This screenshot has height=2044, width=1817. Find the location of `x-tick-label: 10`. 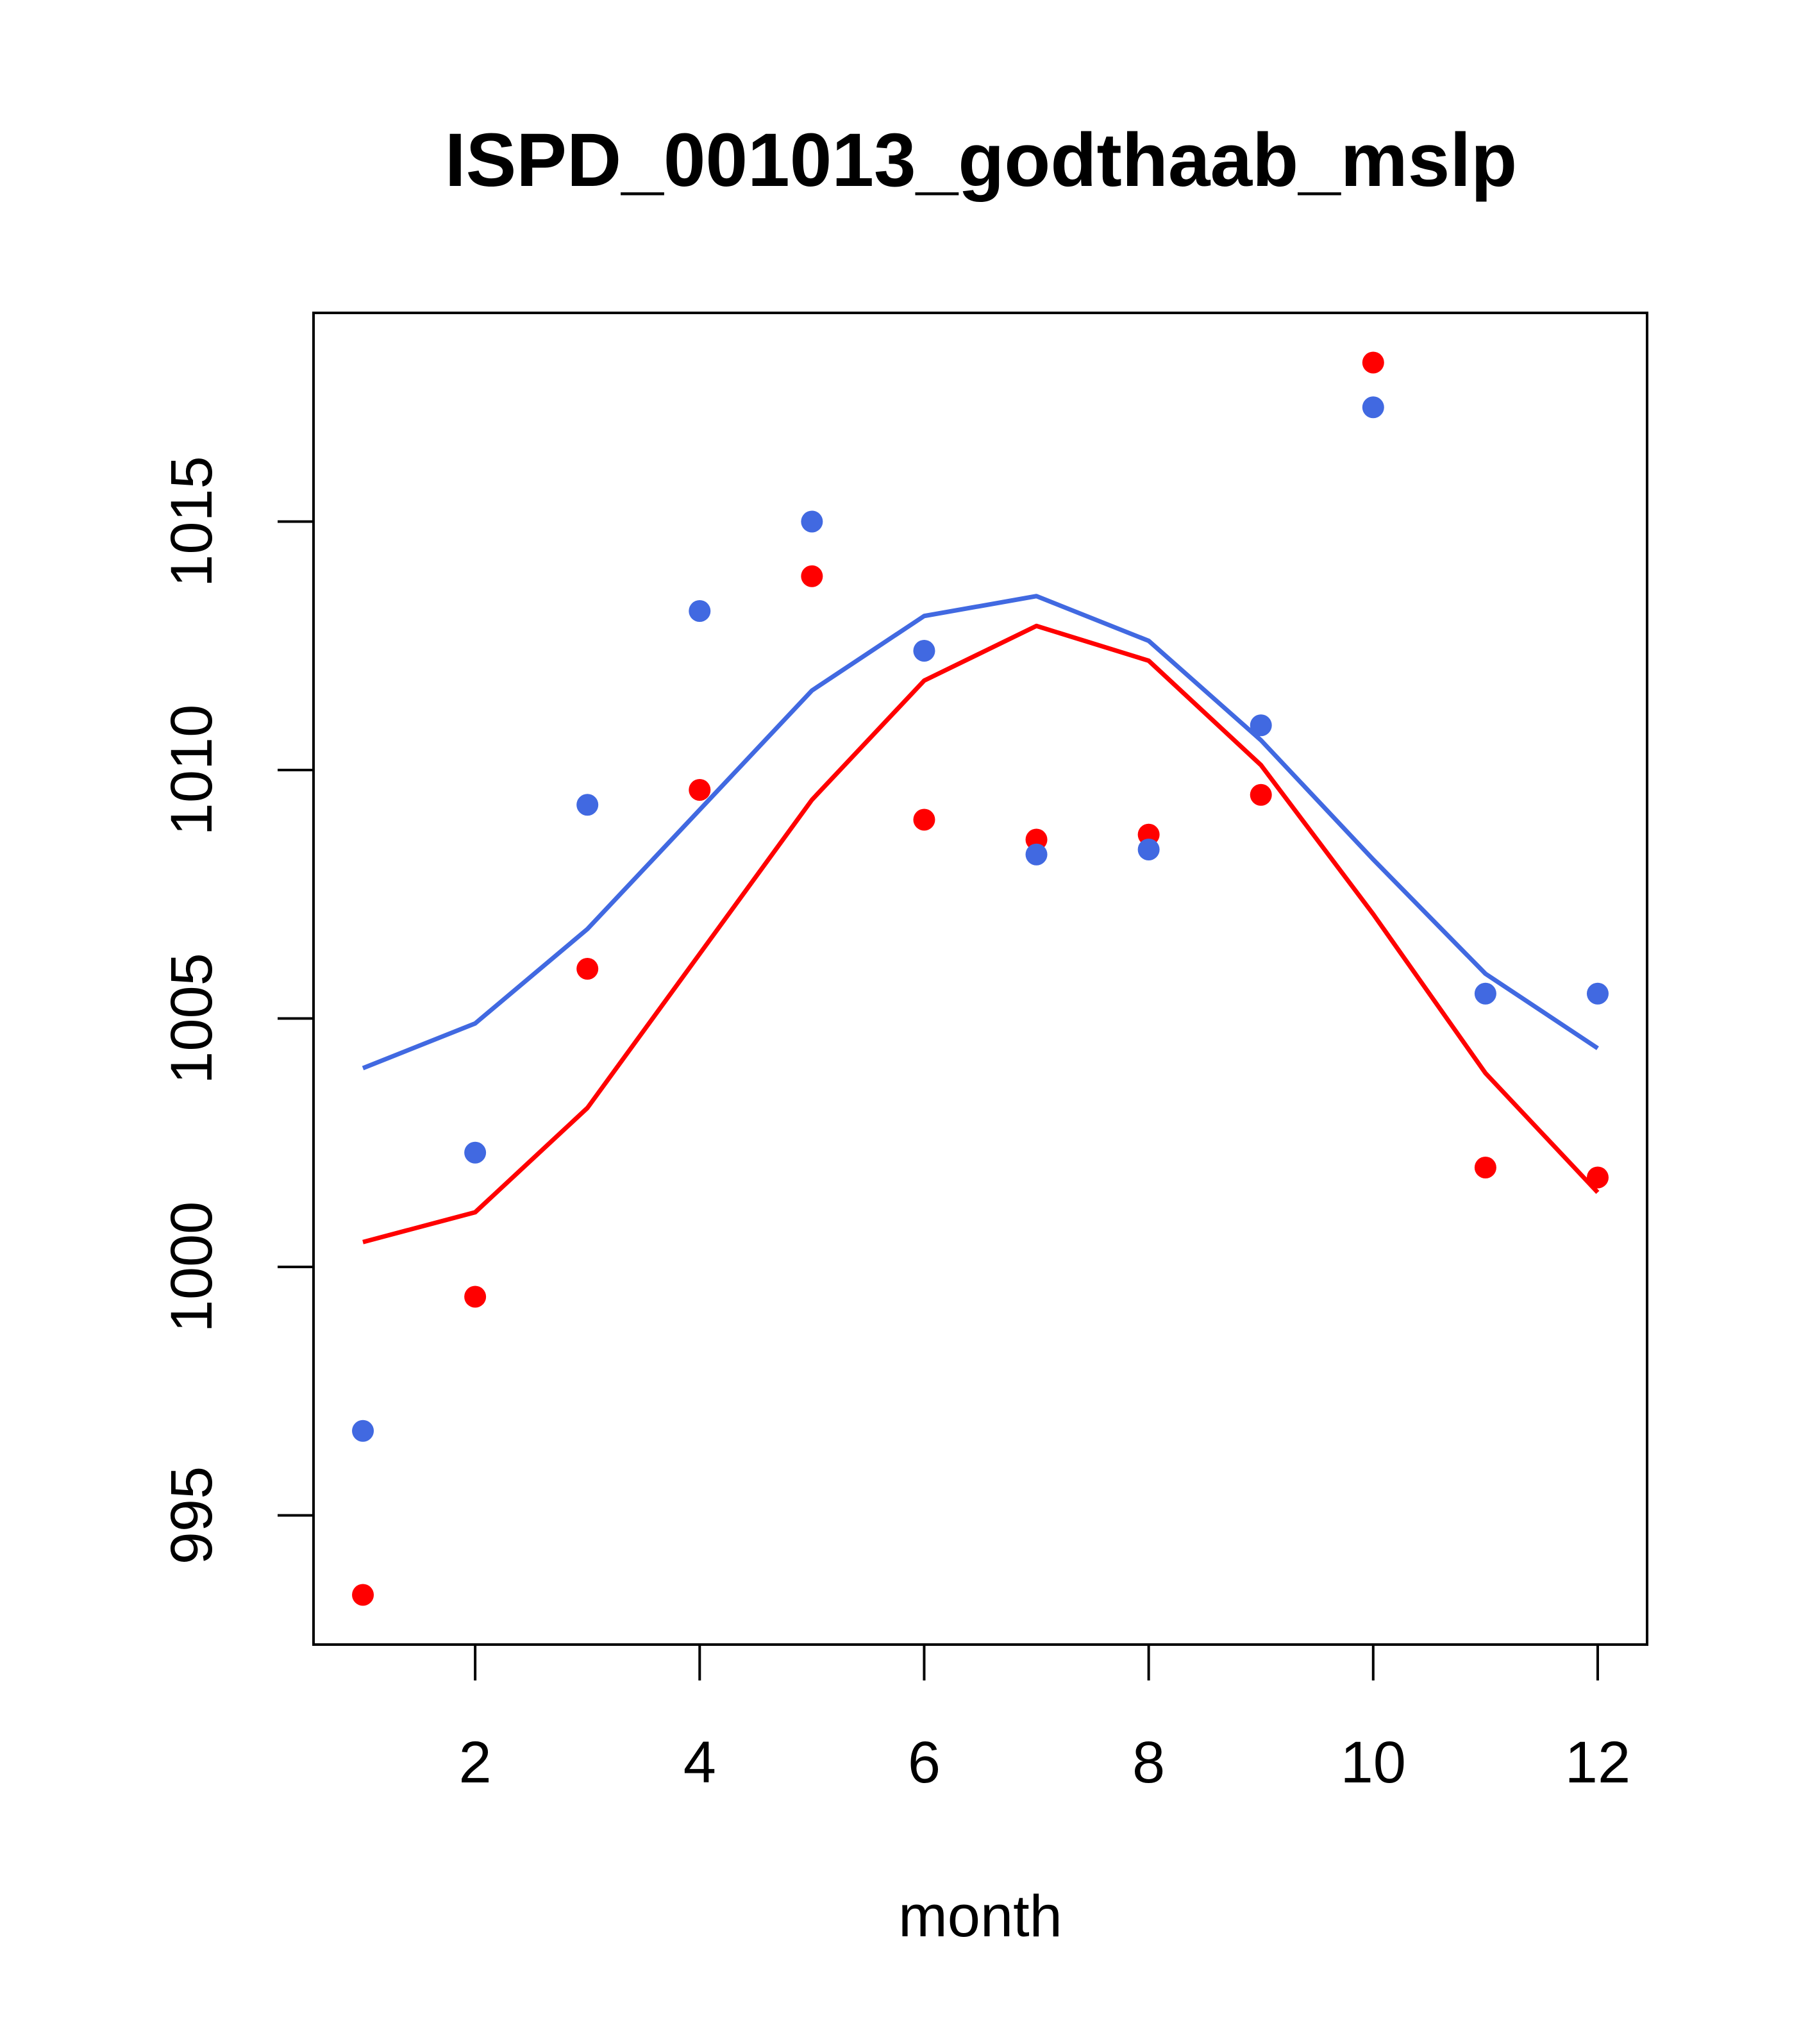

x-tick-label: 10 is located at coordinates (1374, 1763).